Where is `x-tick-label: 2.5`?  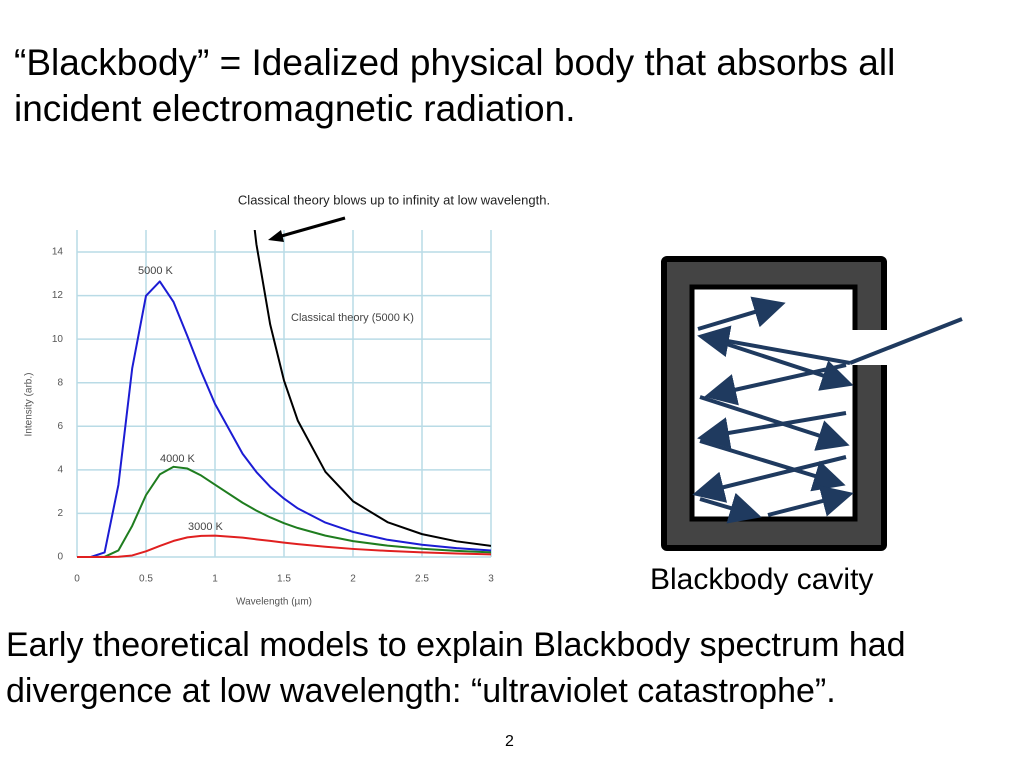
x-tick-label: 2.5 is located at coordinates (422, 579).